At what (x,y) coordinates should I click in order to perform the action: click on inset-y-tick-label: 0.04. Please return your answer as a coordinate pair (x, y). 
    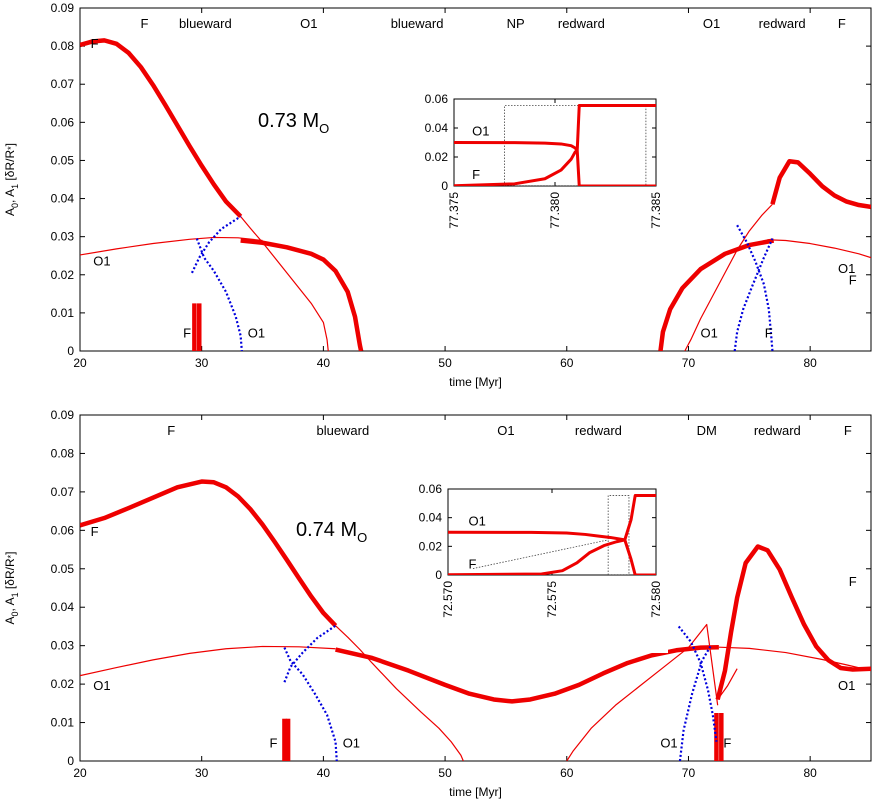
    Looking at the image, I should click on (431, 518).